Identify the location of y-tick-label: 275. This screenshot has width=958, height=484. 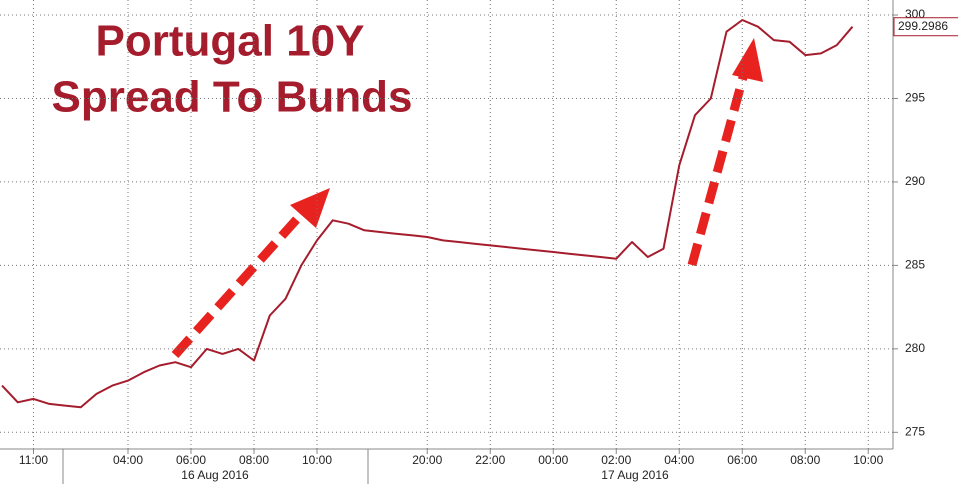
(915, 431).